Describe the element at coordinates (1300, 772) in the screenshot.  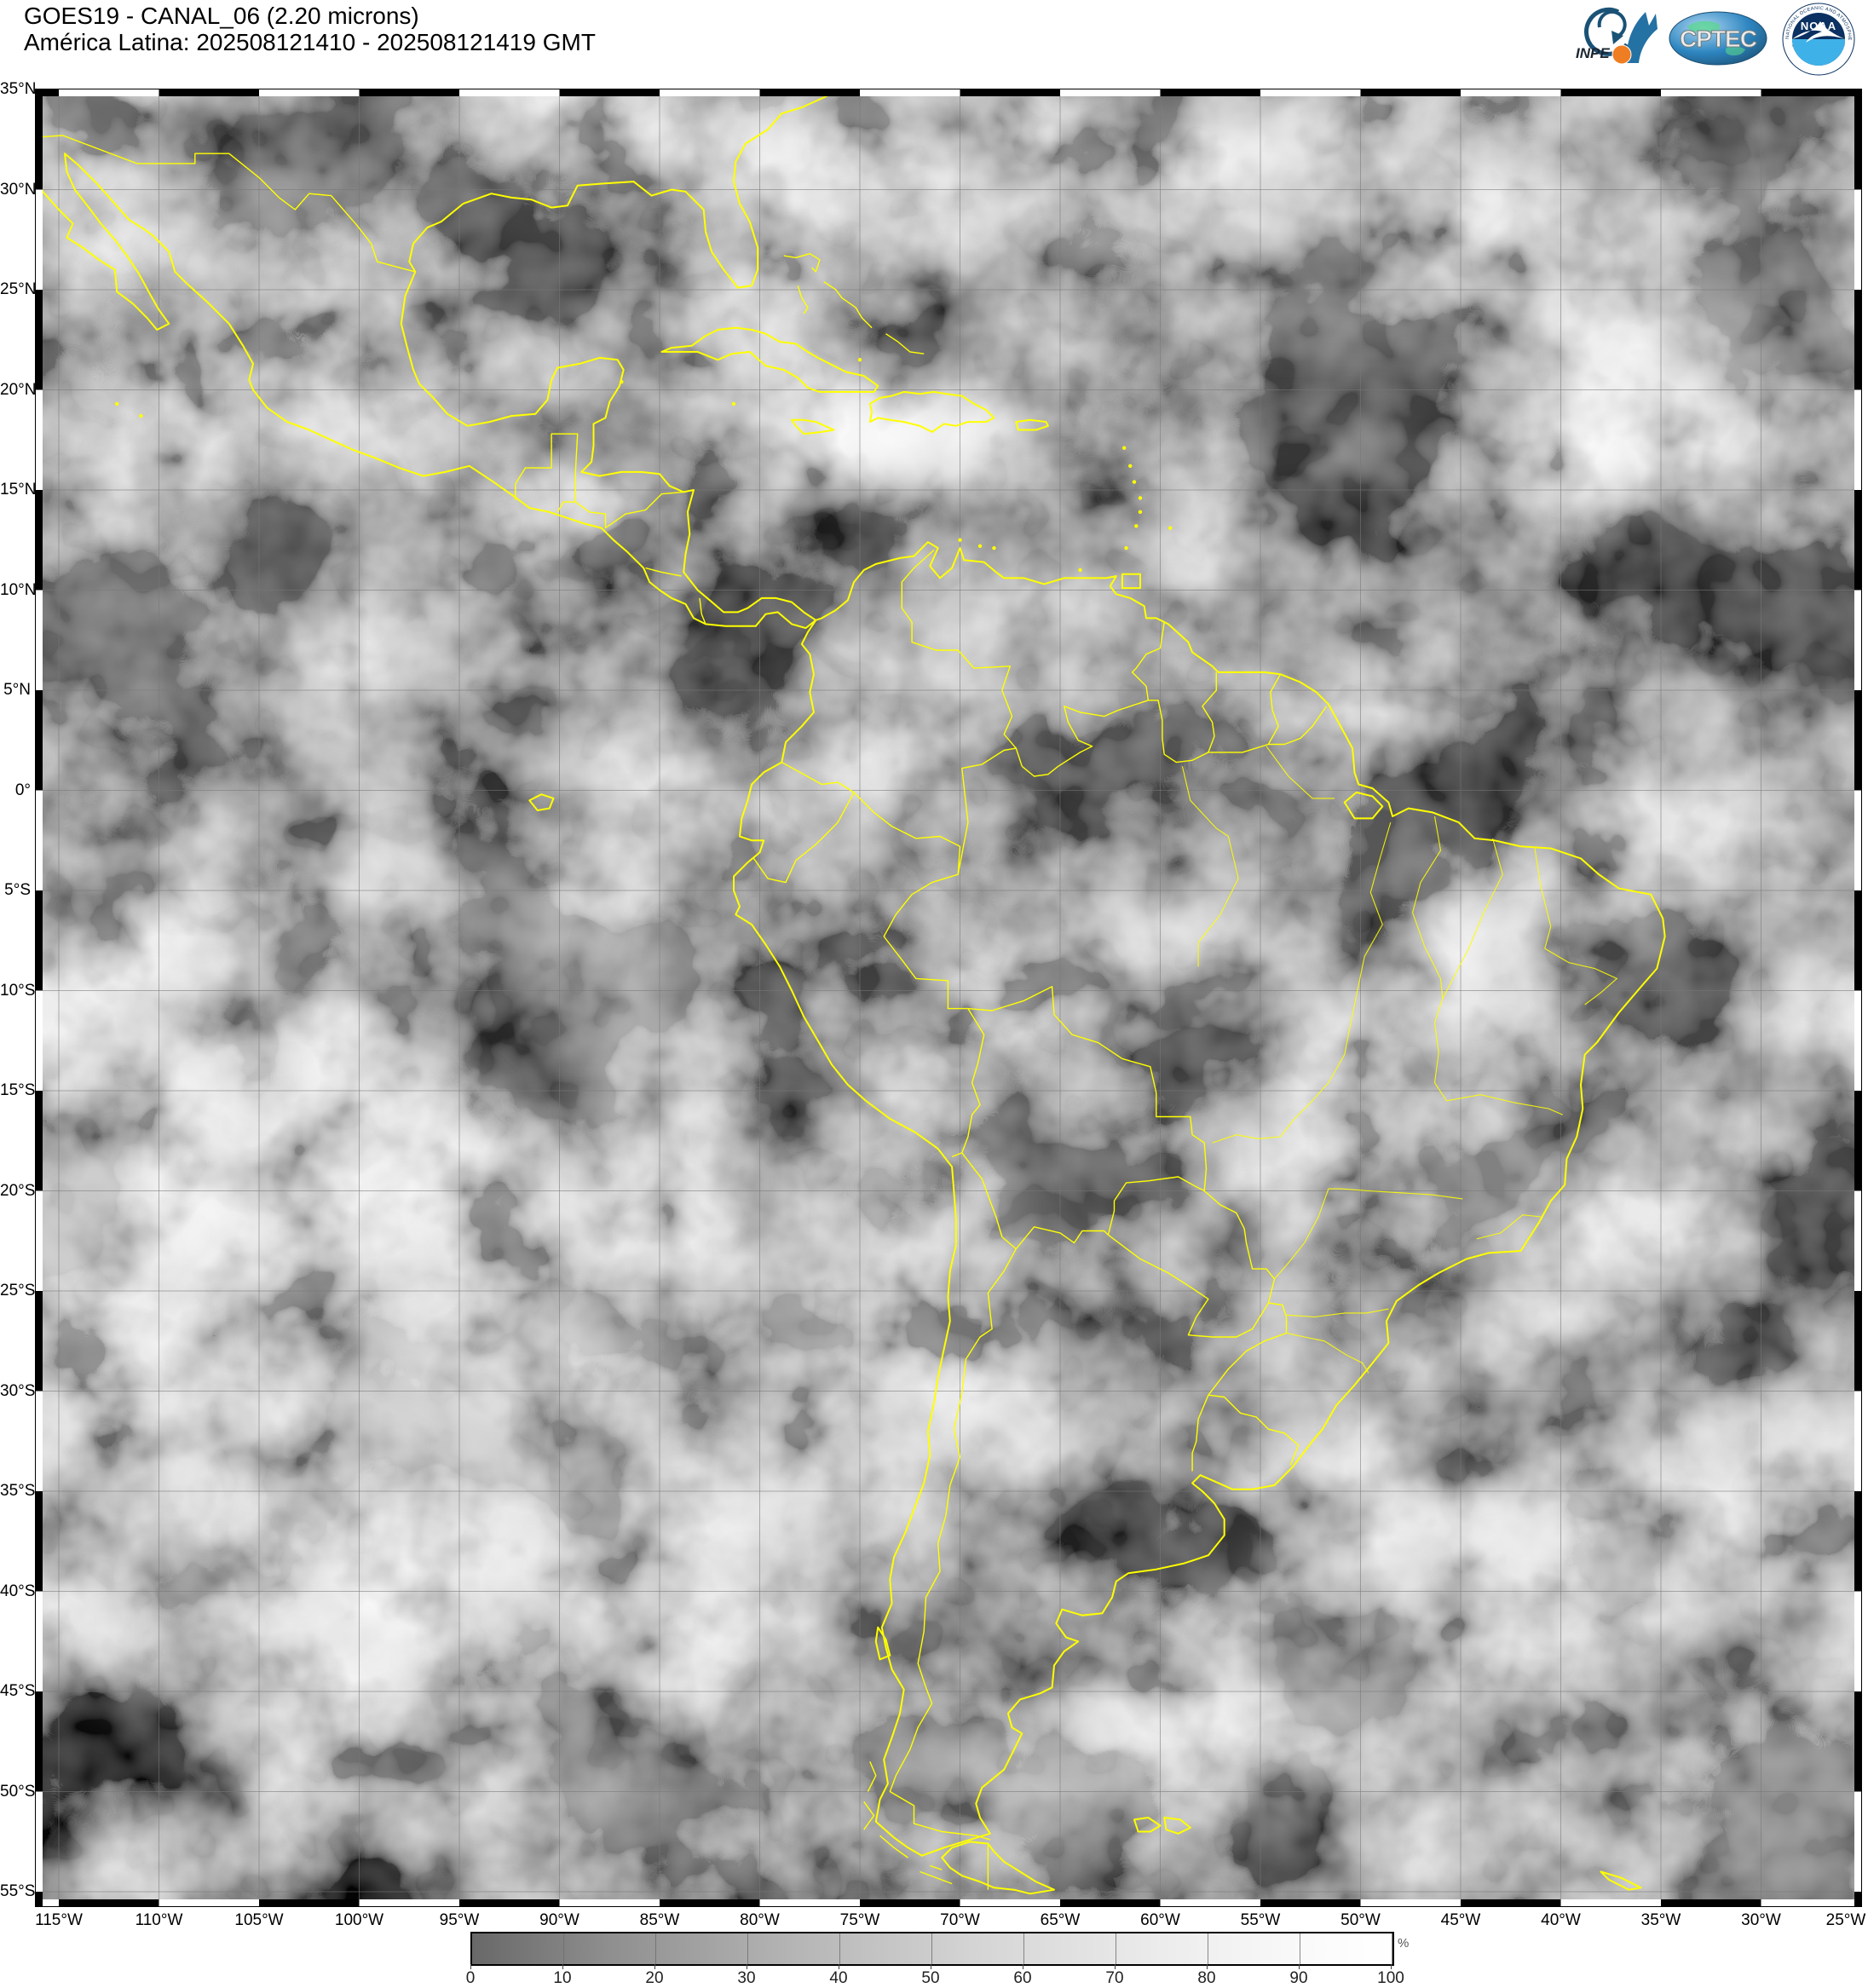
I see `state-border-s2` at that location.